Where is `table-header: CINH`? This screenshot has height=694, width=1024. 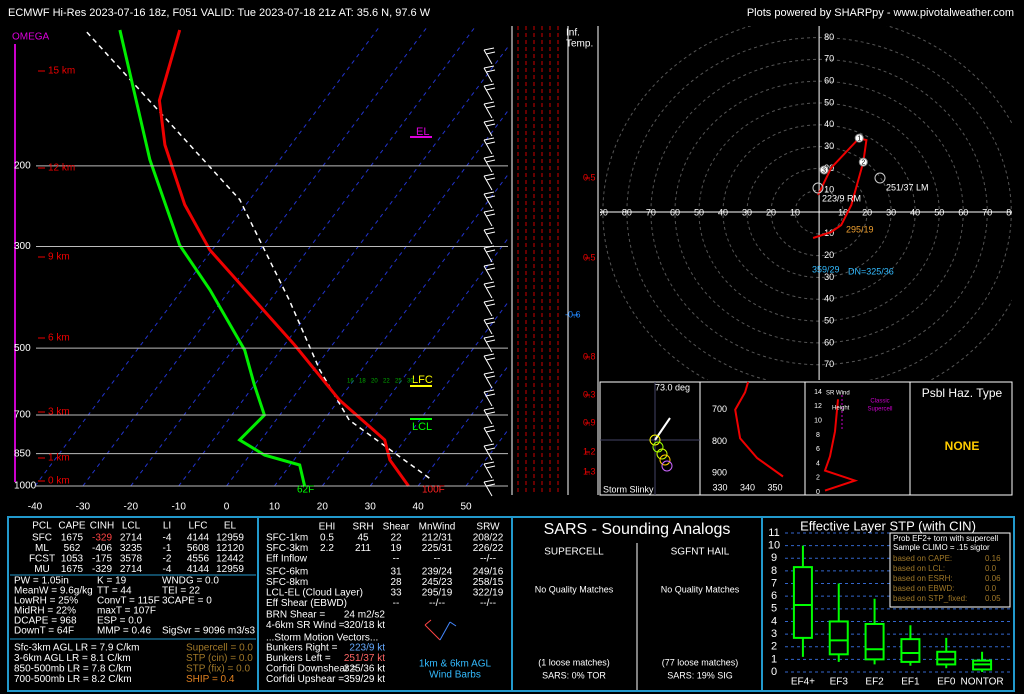
table-header: CINH is located at coordinates (102, 526).